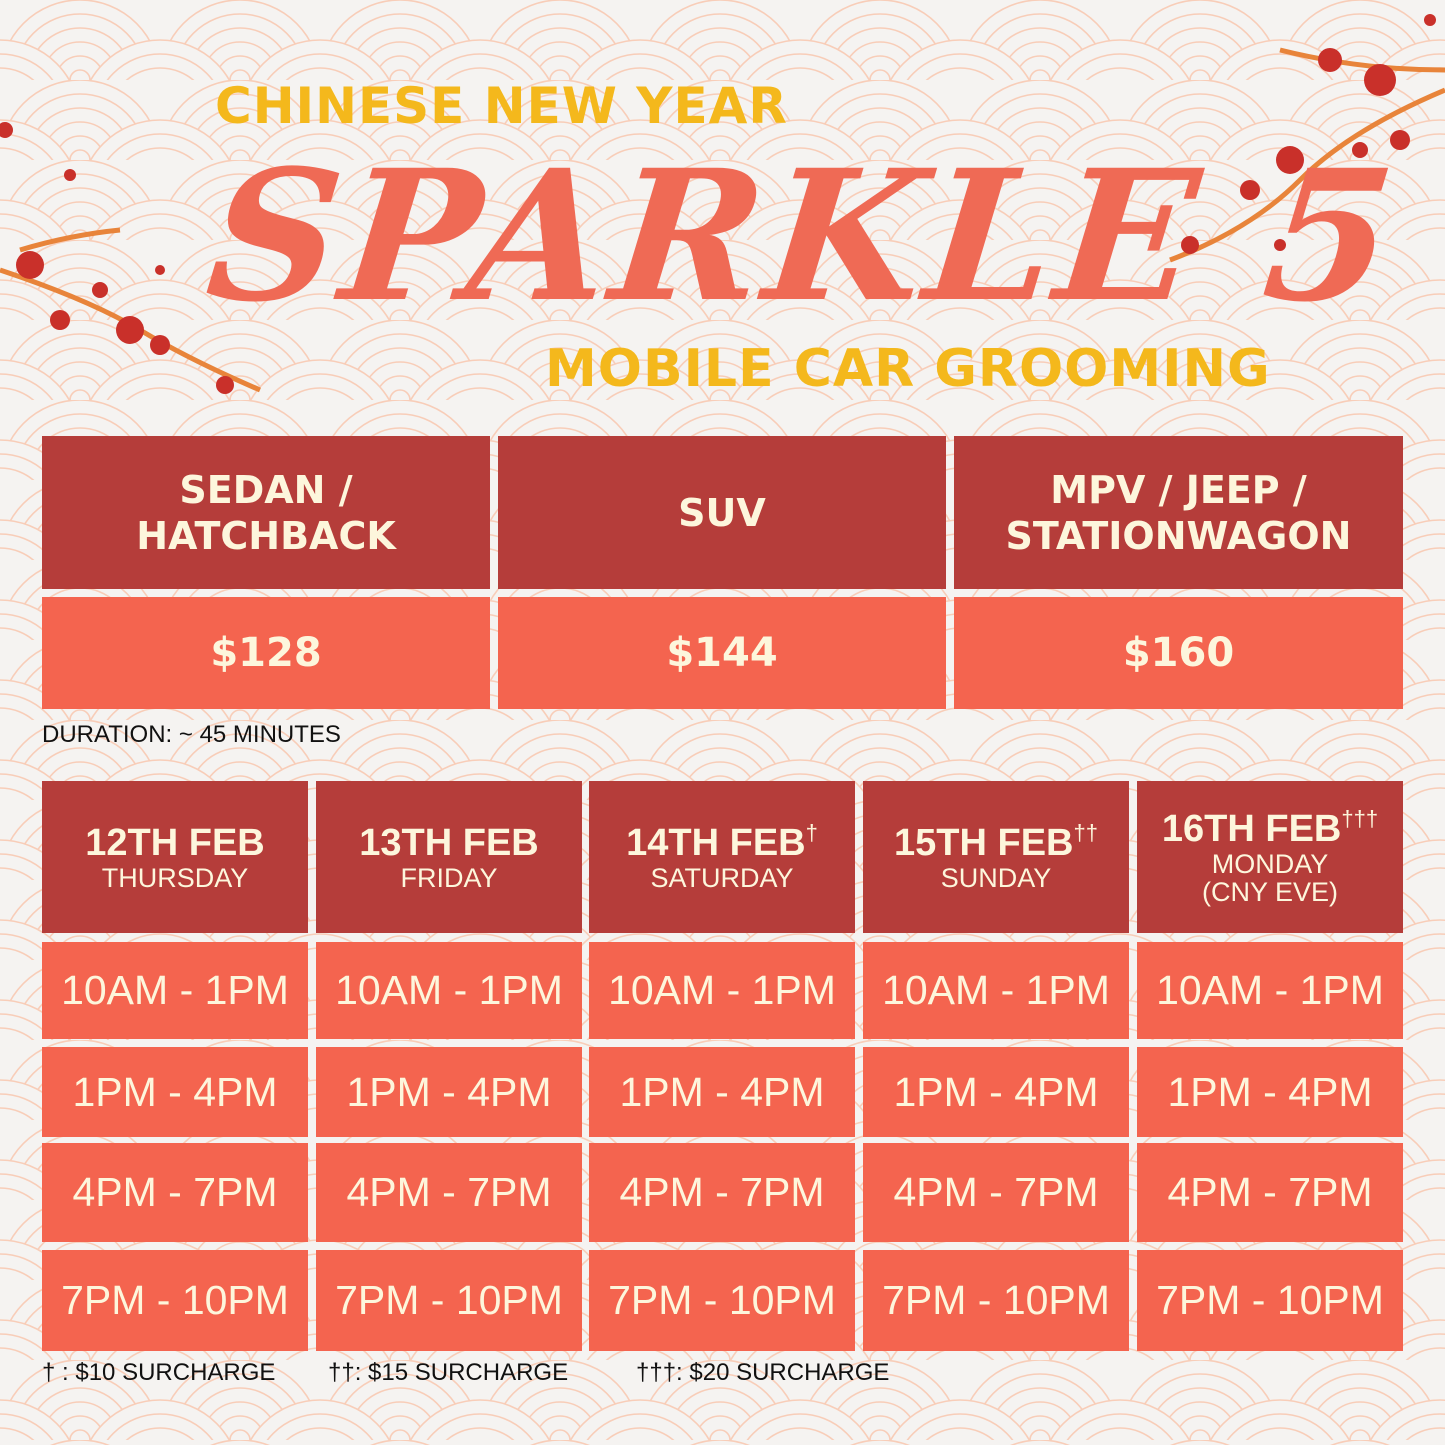  What do you see at coordinates (1270, 892) in the screenshot?
I see `day-note: (CNY EVE)` at bounding box center [1270, 892].